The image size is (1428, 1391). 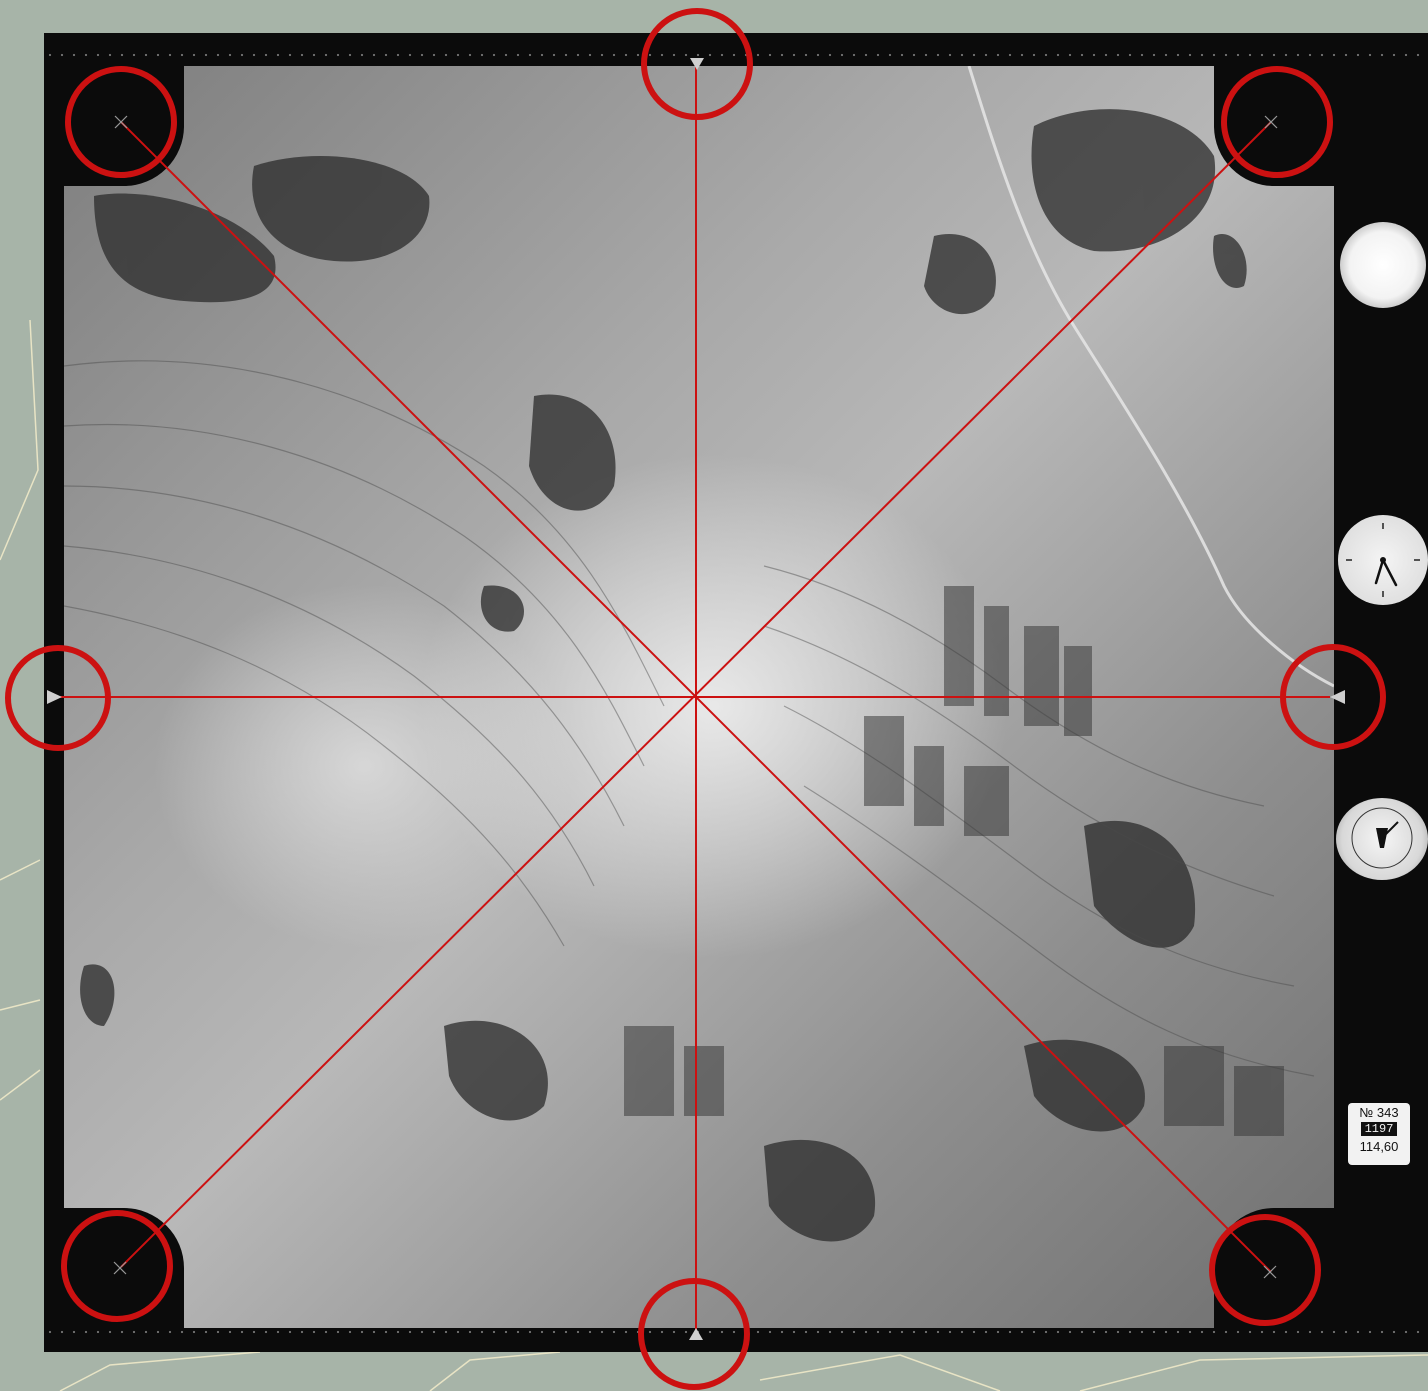 I want to click on corner-fiducial-tab-top-right, so click(x=1274, y=126).